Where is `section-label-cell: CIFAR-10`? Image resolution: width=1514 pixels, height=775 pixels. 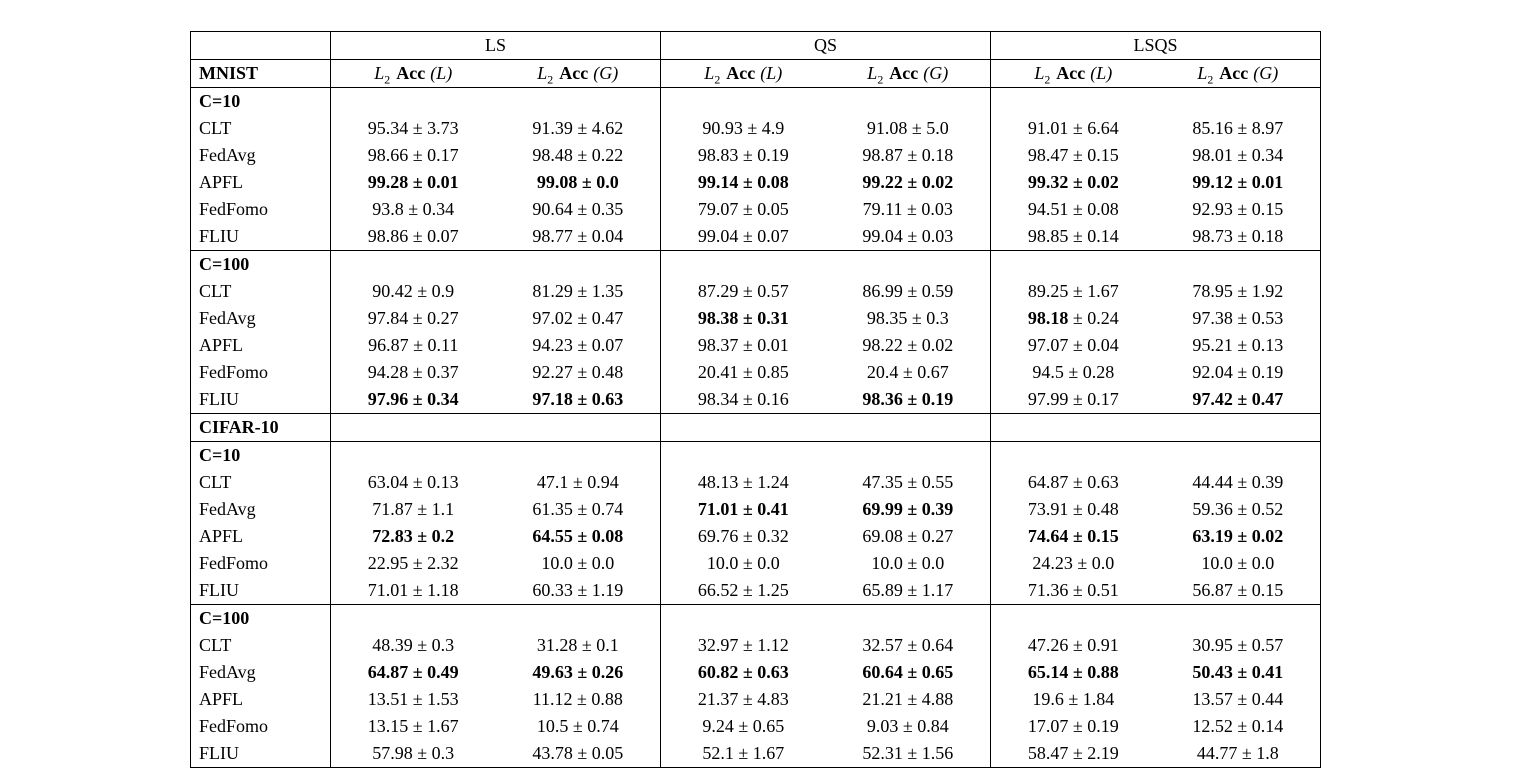 section-label-cell: CIFAR-10 is located at coordinates (260, 427).